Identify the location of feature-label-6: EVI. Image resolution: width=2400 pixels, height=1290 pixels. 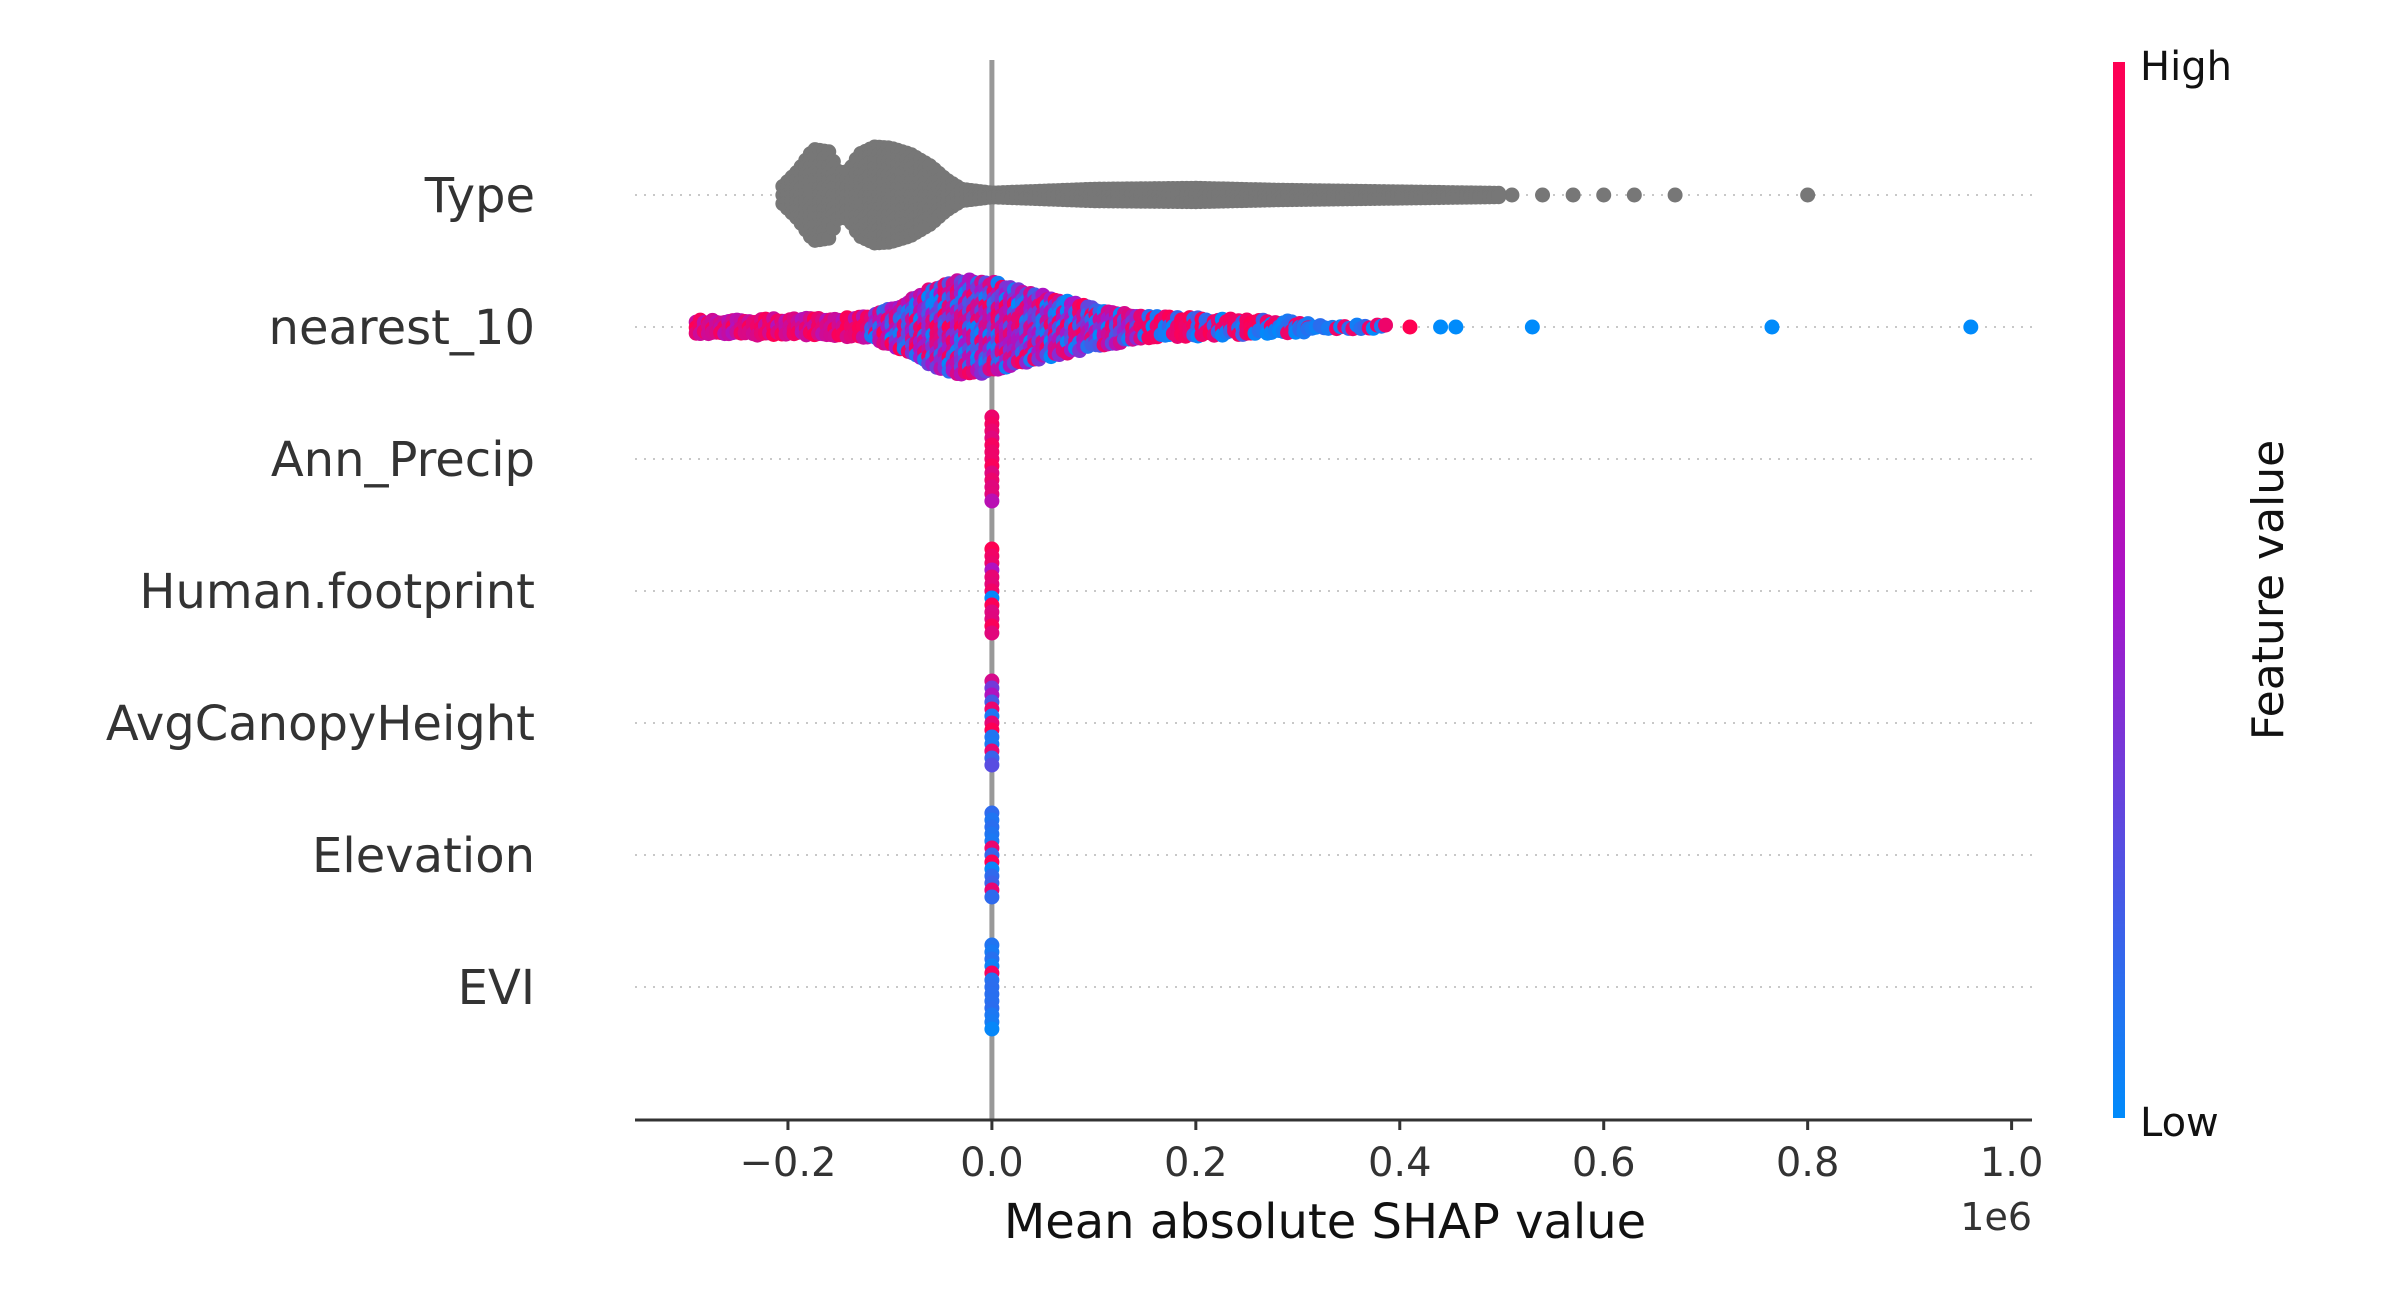
(496, 988).